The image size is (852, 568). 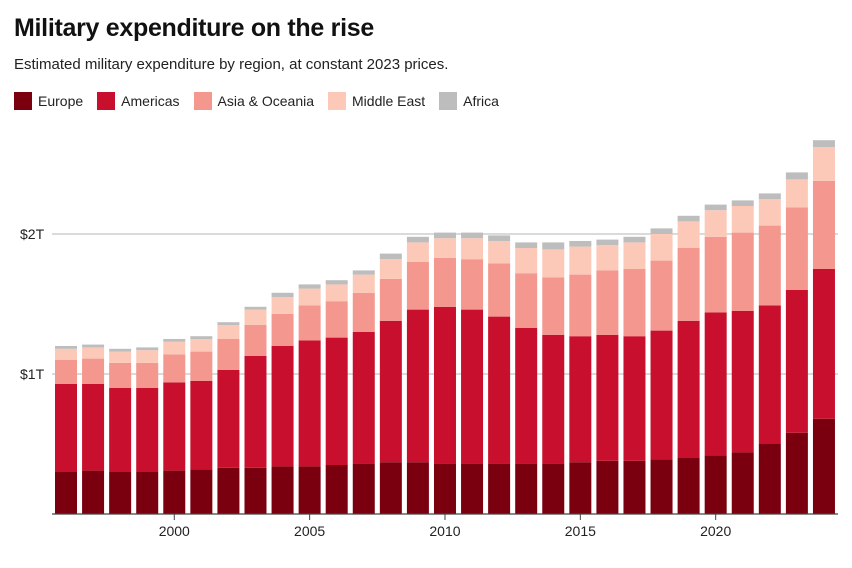 I want to click on bar-segment-americas-2005, so click(x=309, y=403).